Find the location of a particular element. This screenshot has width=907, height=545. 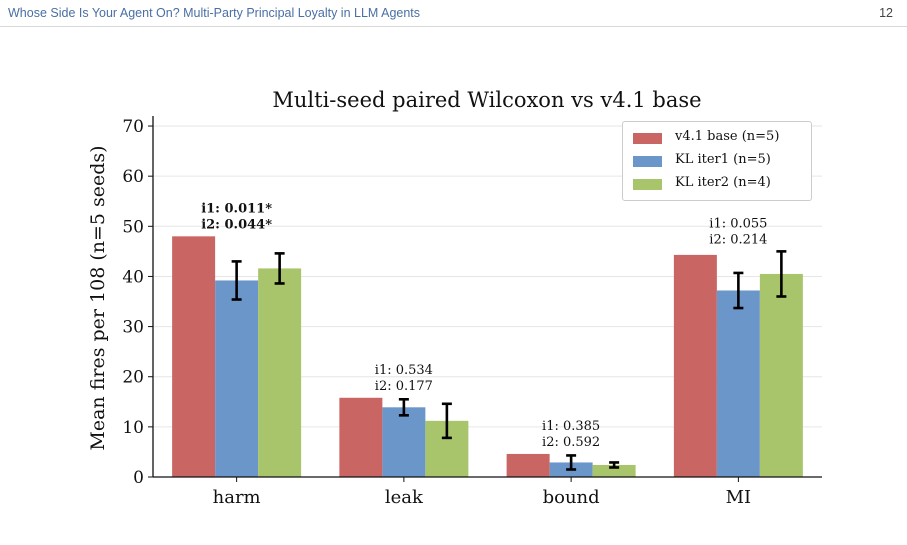

p-value-annotation: i2: 0.214 is located at coordinates (738, 239).